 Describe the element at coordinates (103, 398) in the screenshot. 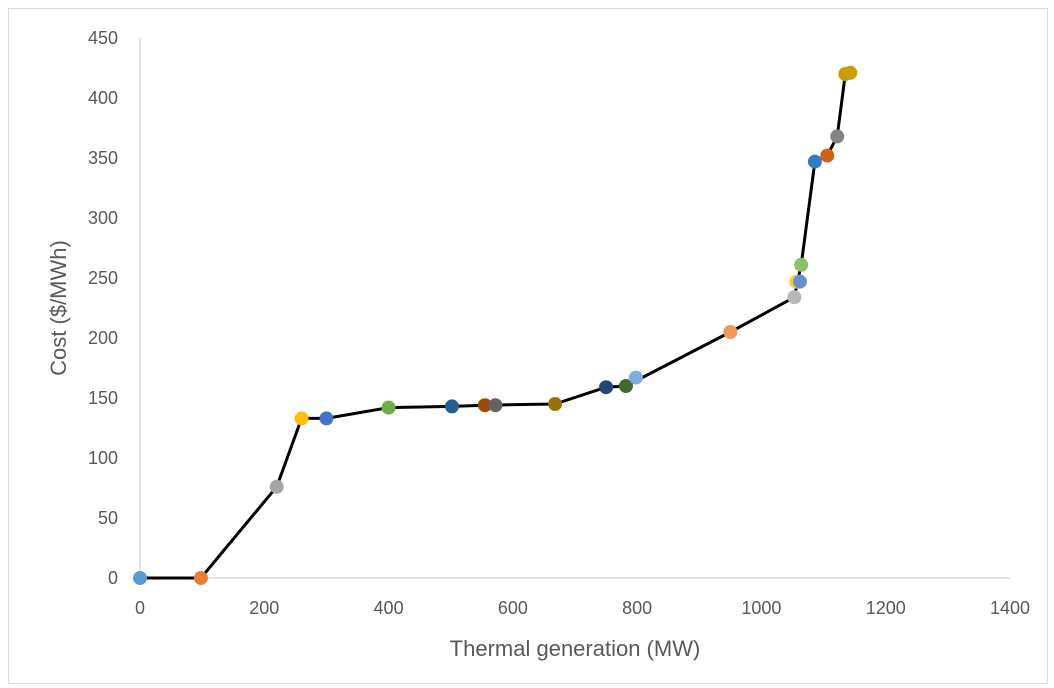

I see `y-tick-label: 150` at that location.